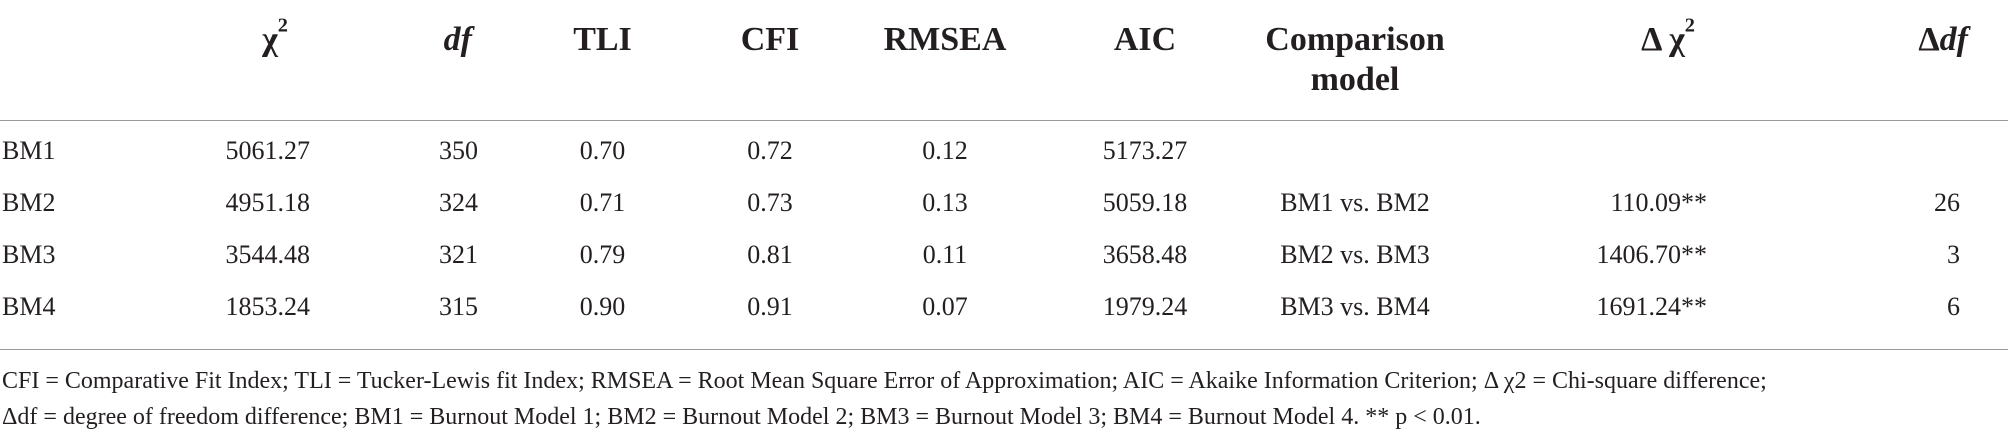 This screenshot has height=440, width=2008. I want to click on cell-delta-df: 26, so click(1947, 202).